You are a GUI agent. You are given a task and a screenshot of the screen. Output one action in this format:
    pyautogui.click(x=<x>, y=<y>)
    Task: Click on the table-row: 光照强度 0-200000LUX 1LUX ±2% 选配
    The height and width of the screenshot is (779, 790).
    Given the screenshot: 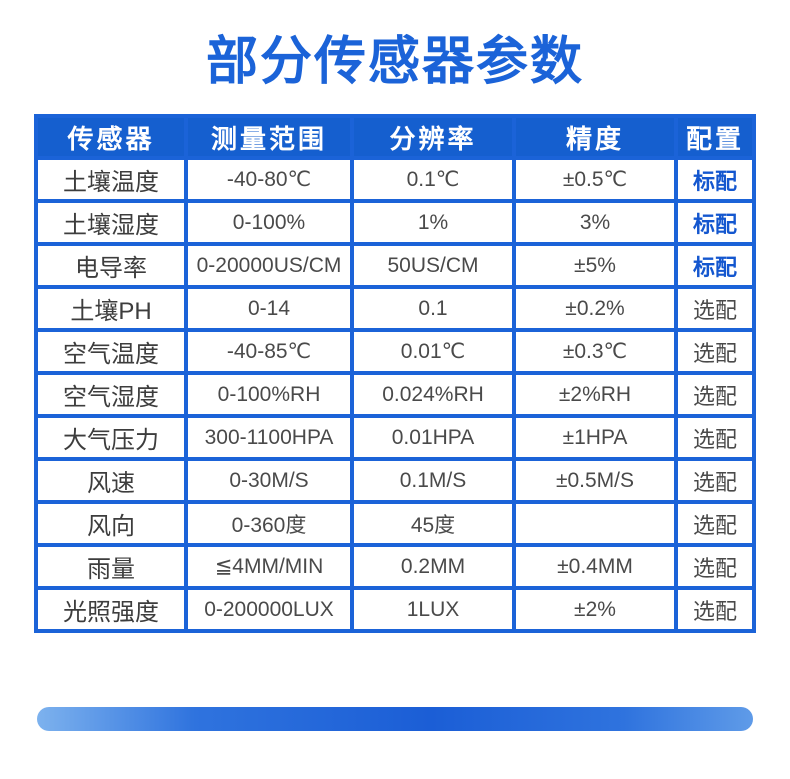 What is the action you would take?
    pyautogui.click(x=395, y=609)
    